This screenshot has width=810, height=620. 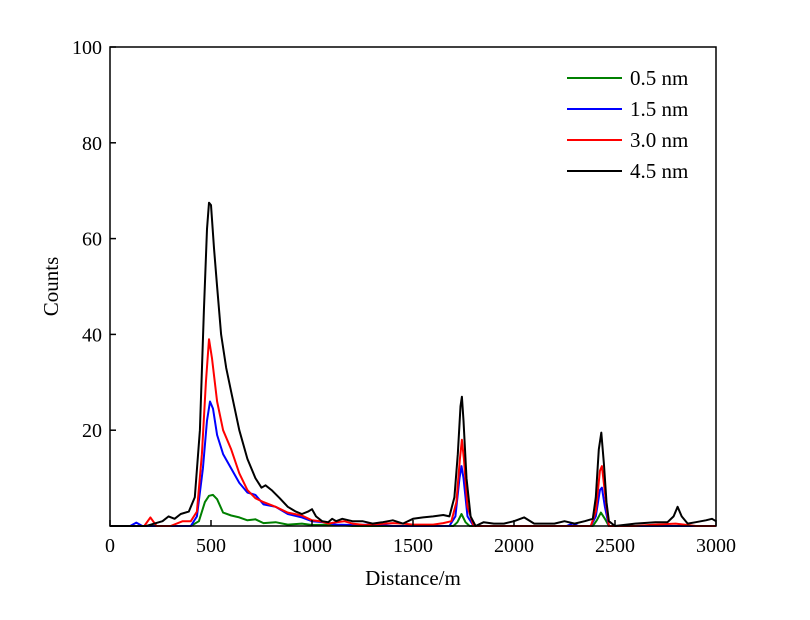 I want to click on y-tick-label: 60, so click(x=92, y=240).